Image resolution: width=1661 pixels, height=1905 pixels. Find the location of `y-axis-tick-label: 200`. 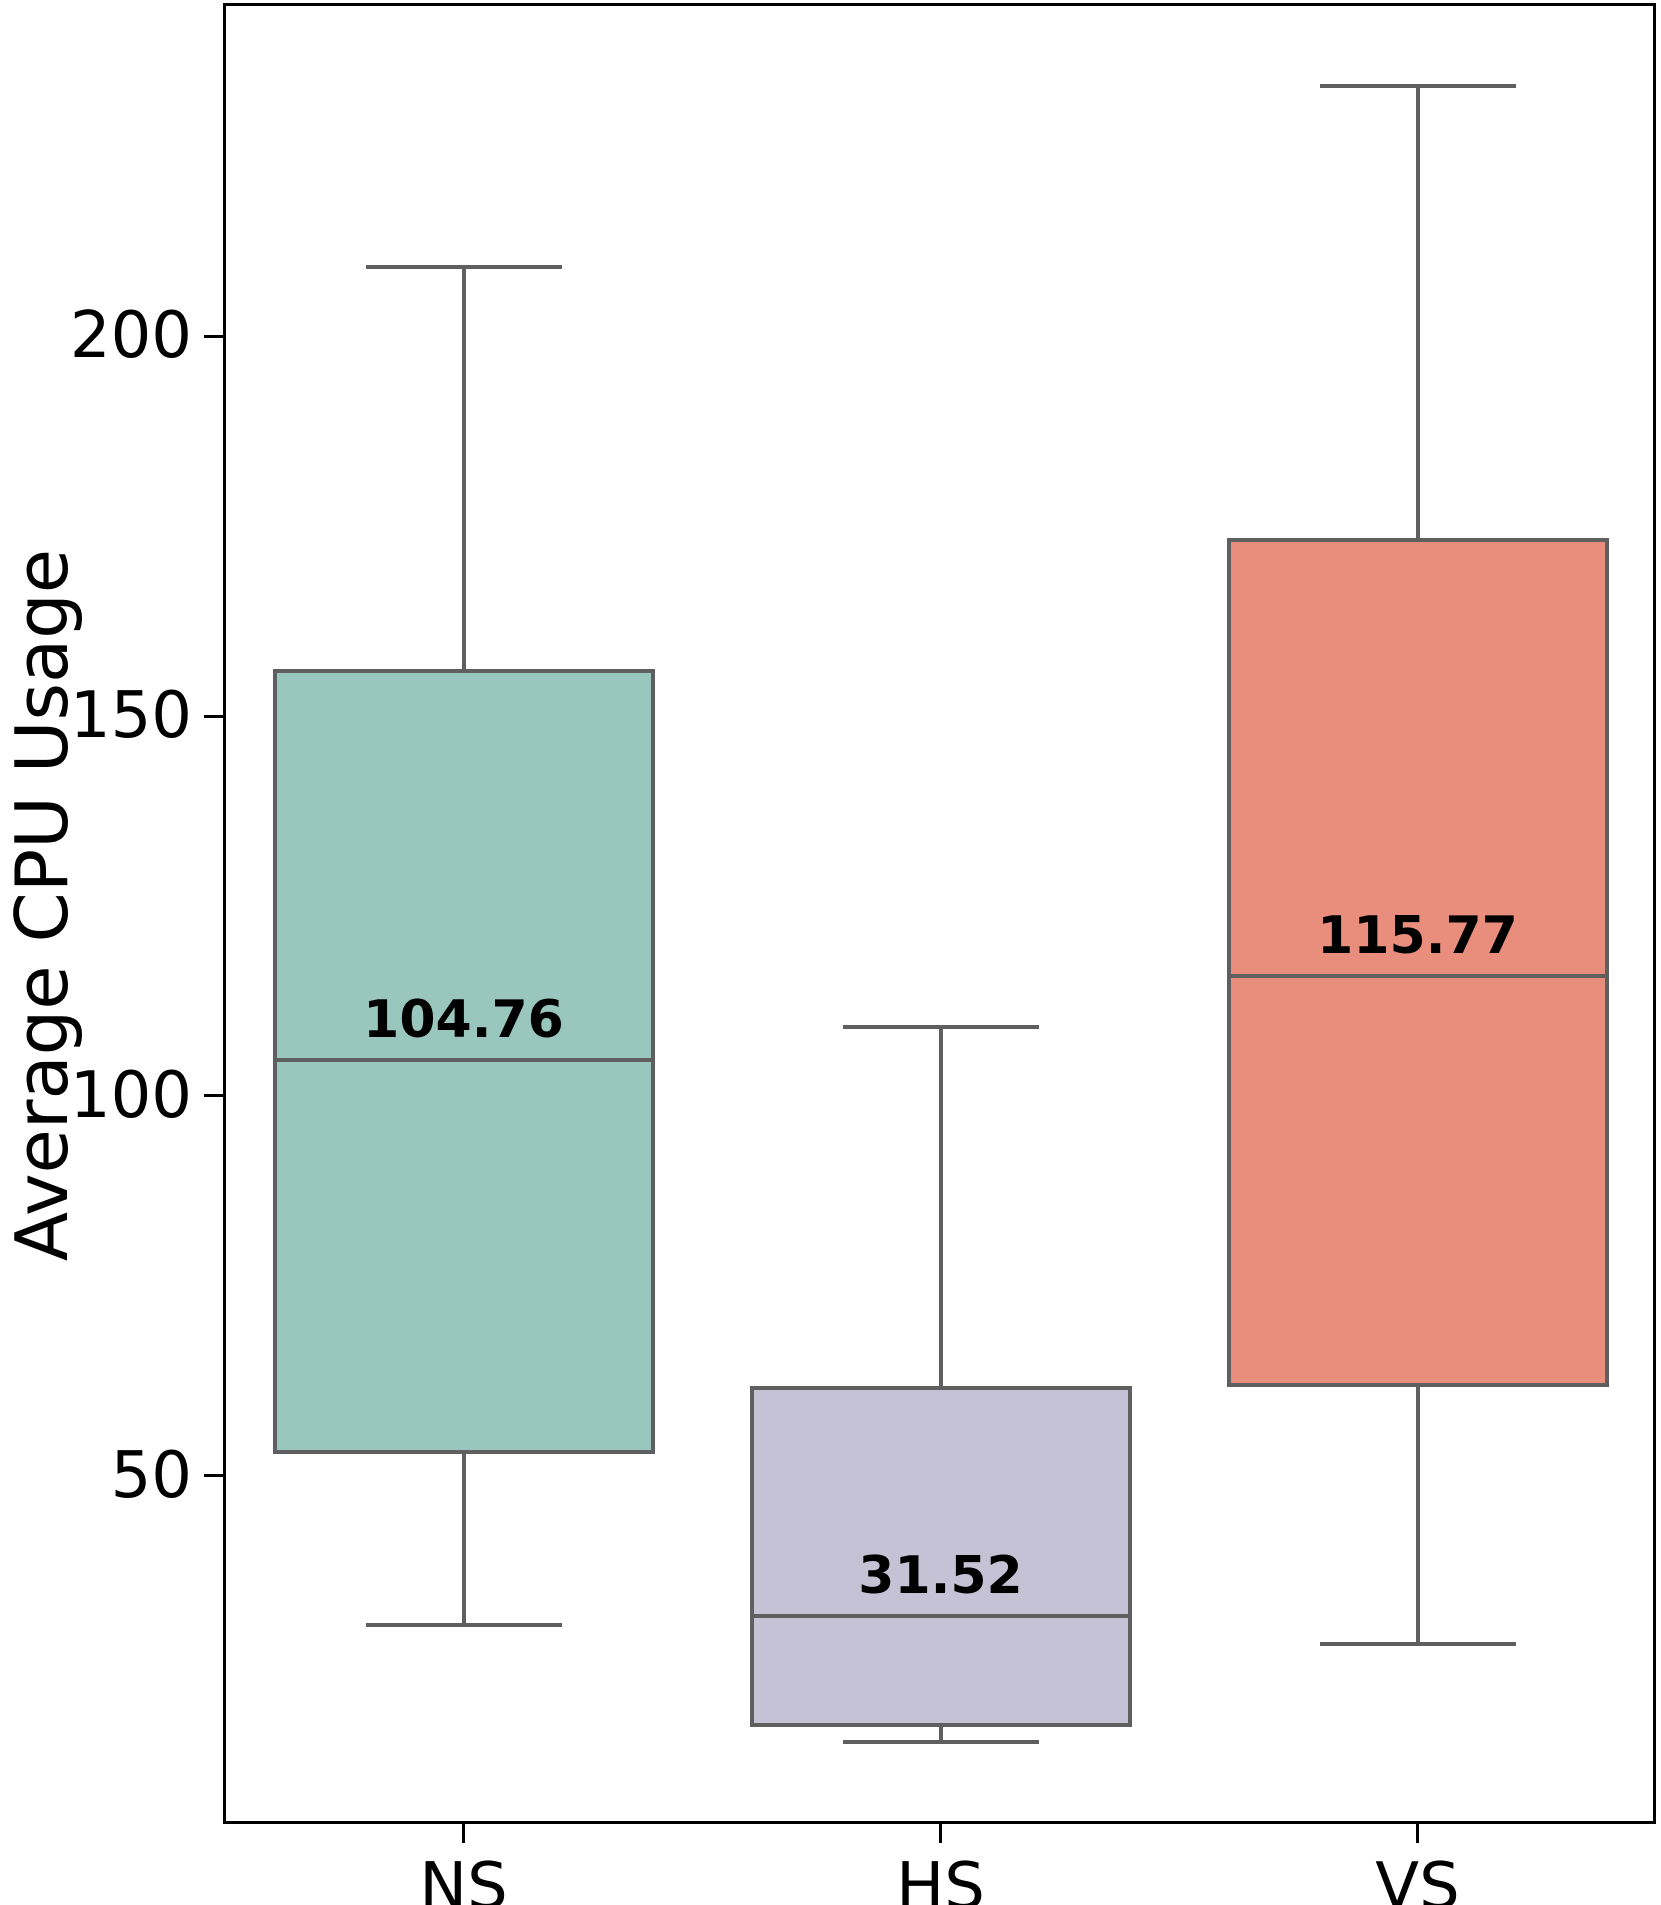

y-axis-tick-label: 200 is located at coordinates (130, 336).